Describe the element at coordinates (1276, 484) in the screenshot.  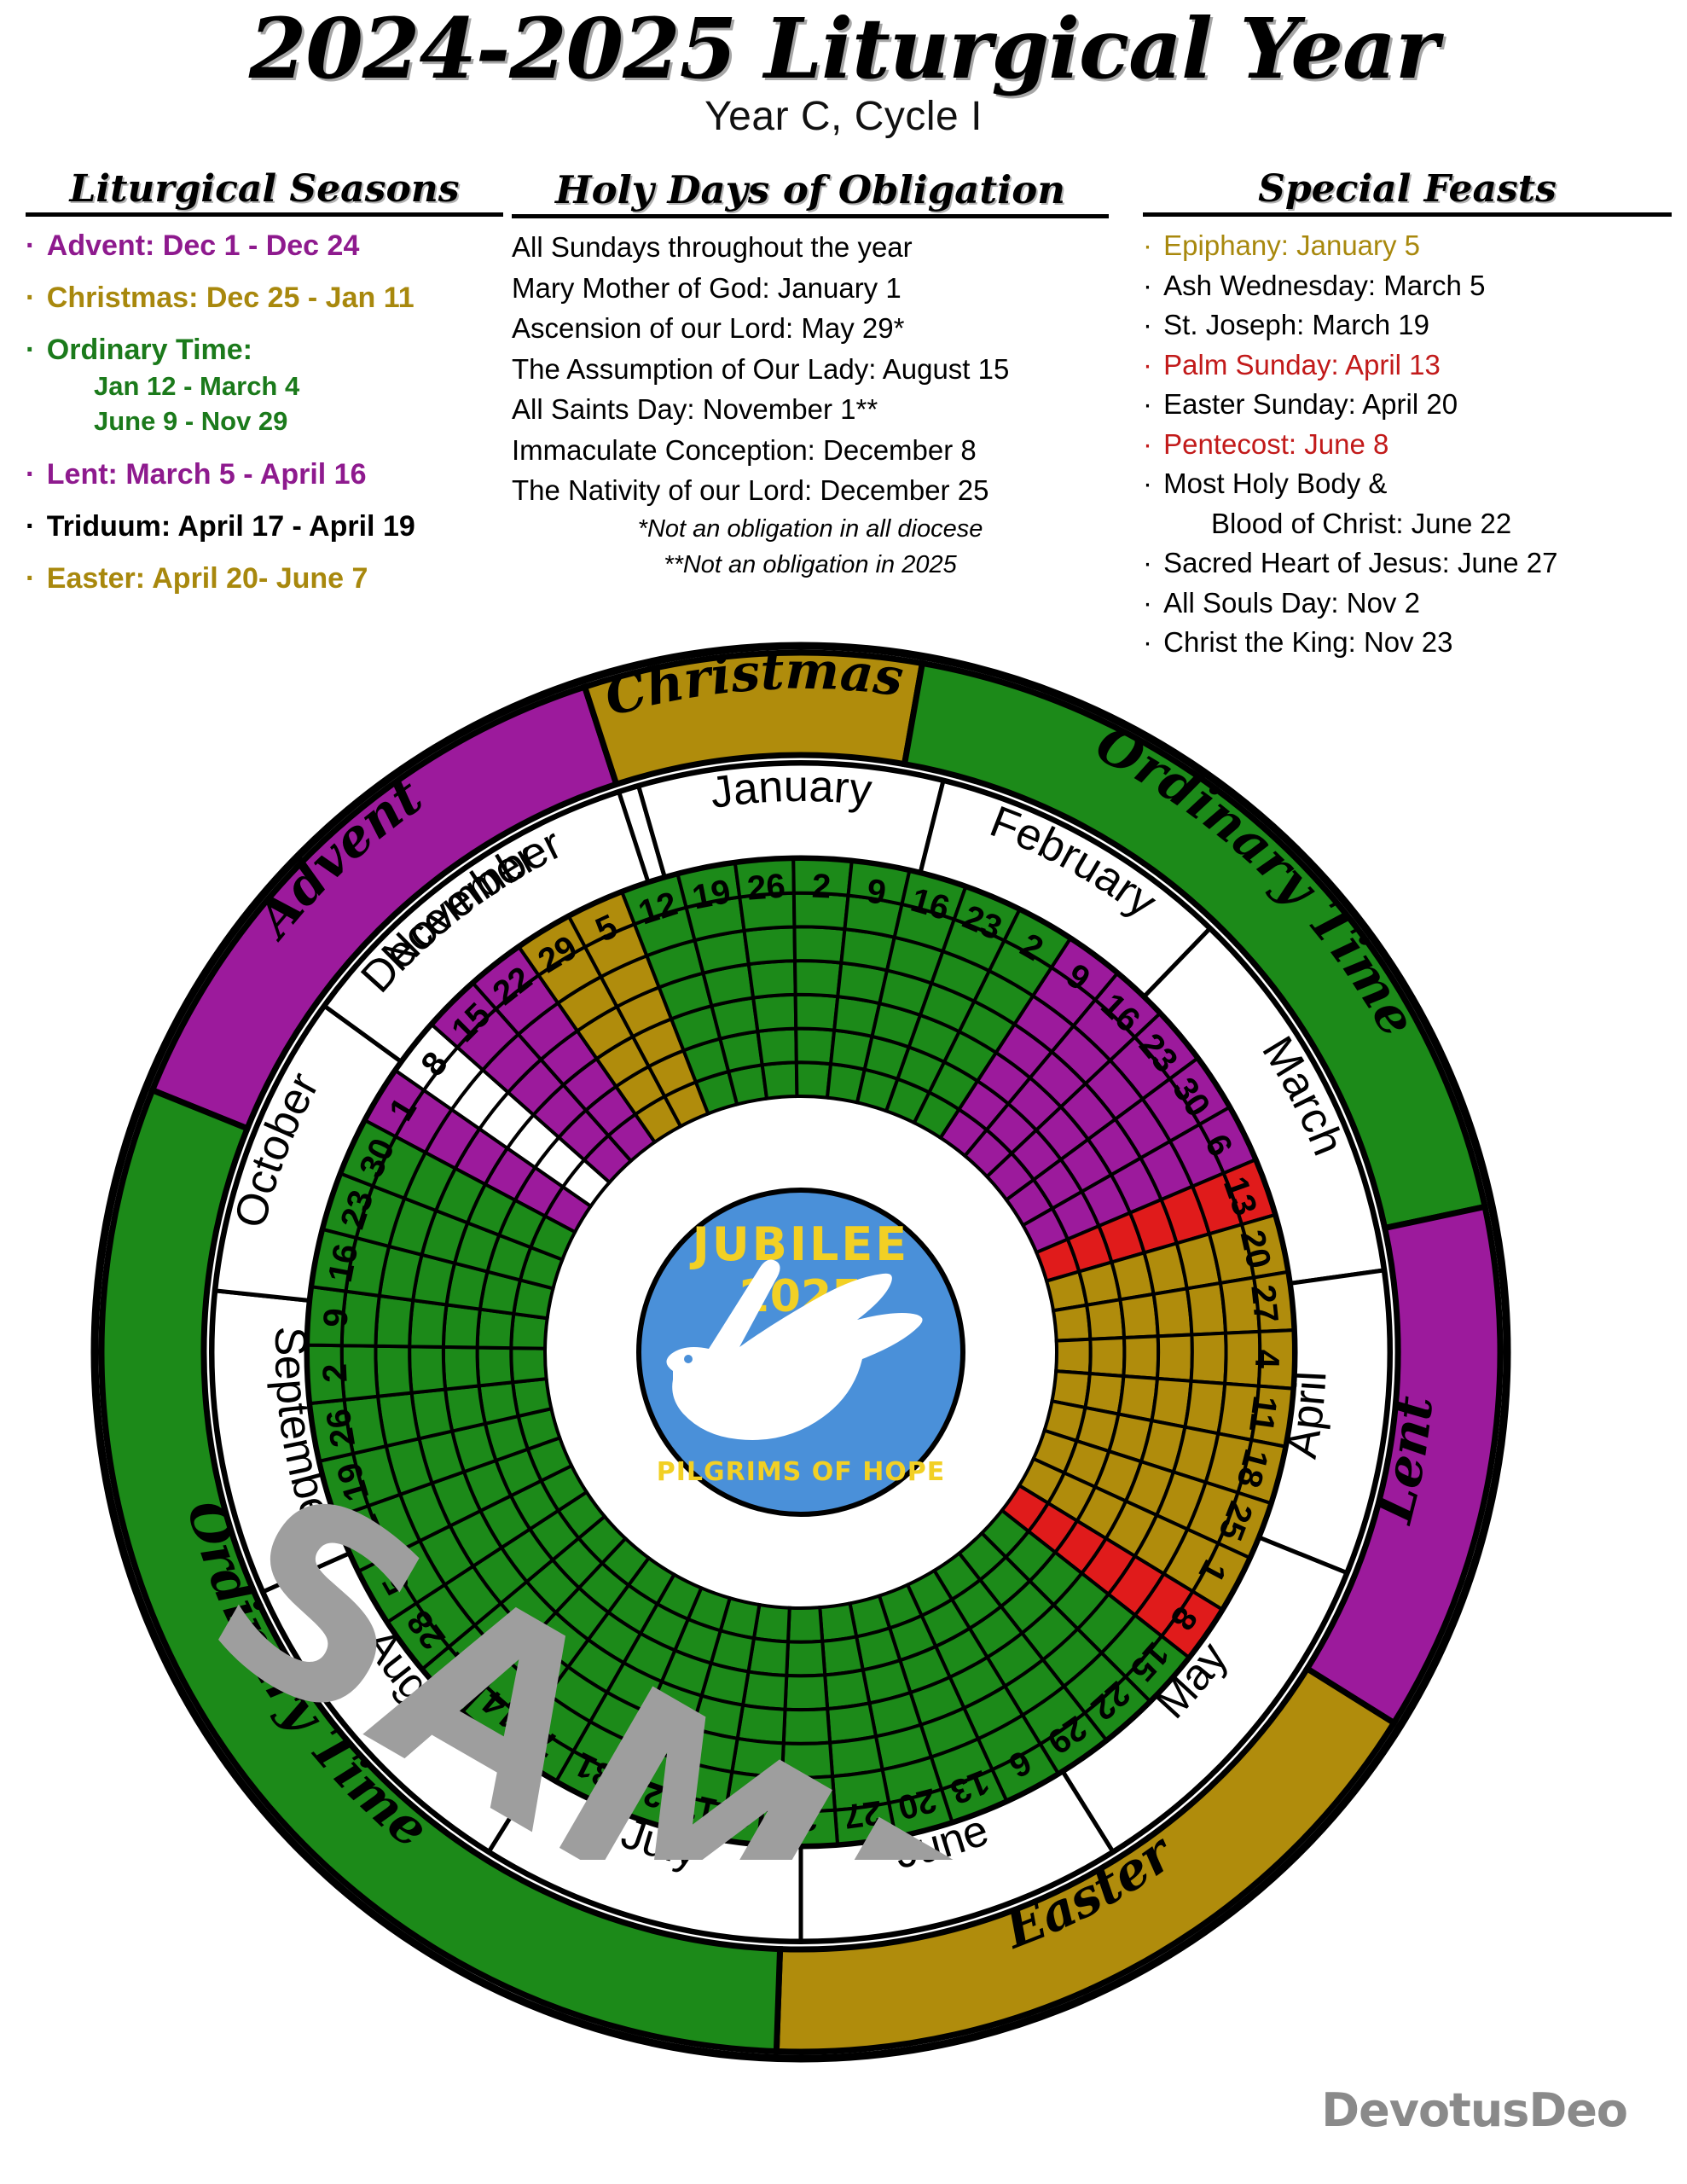
I see `list-item-label: Most Holy Body &` at that location.